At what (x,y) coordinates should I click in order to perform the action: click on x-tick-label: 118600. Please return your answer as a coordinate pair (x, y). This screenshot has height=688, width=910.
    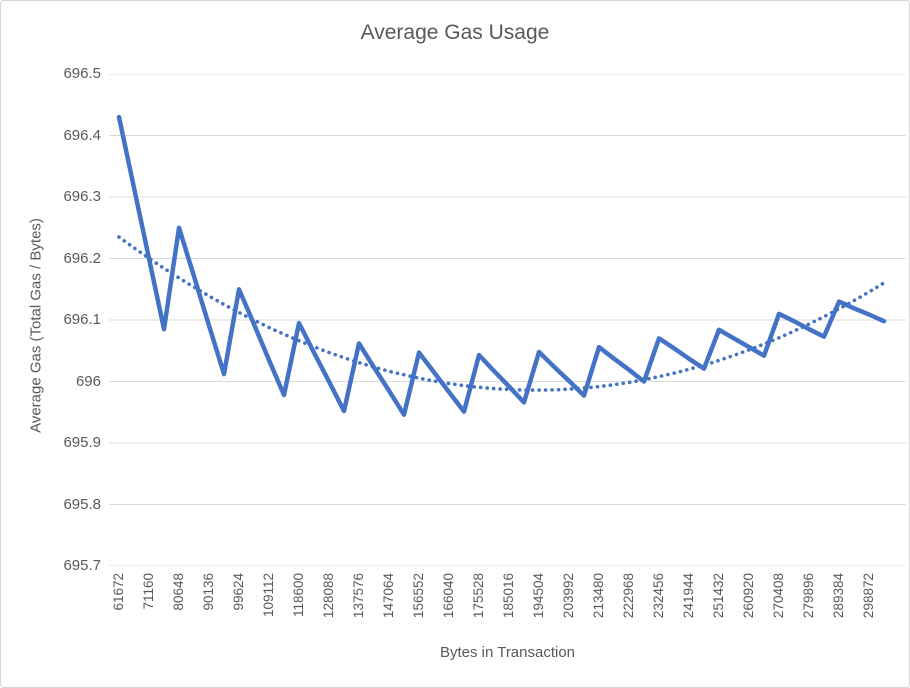
    Looking at the image, I should click on (298, 595).